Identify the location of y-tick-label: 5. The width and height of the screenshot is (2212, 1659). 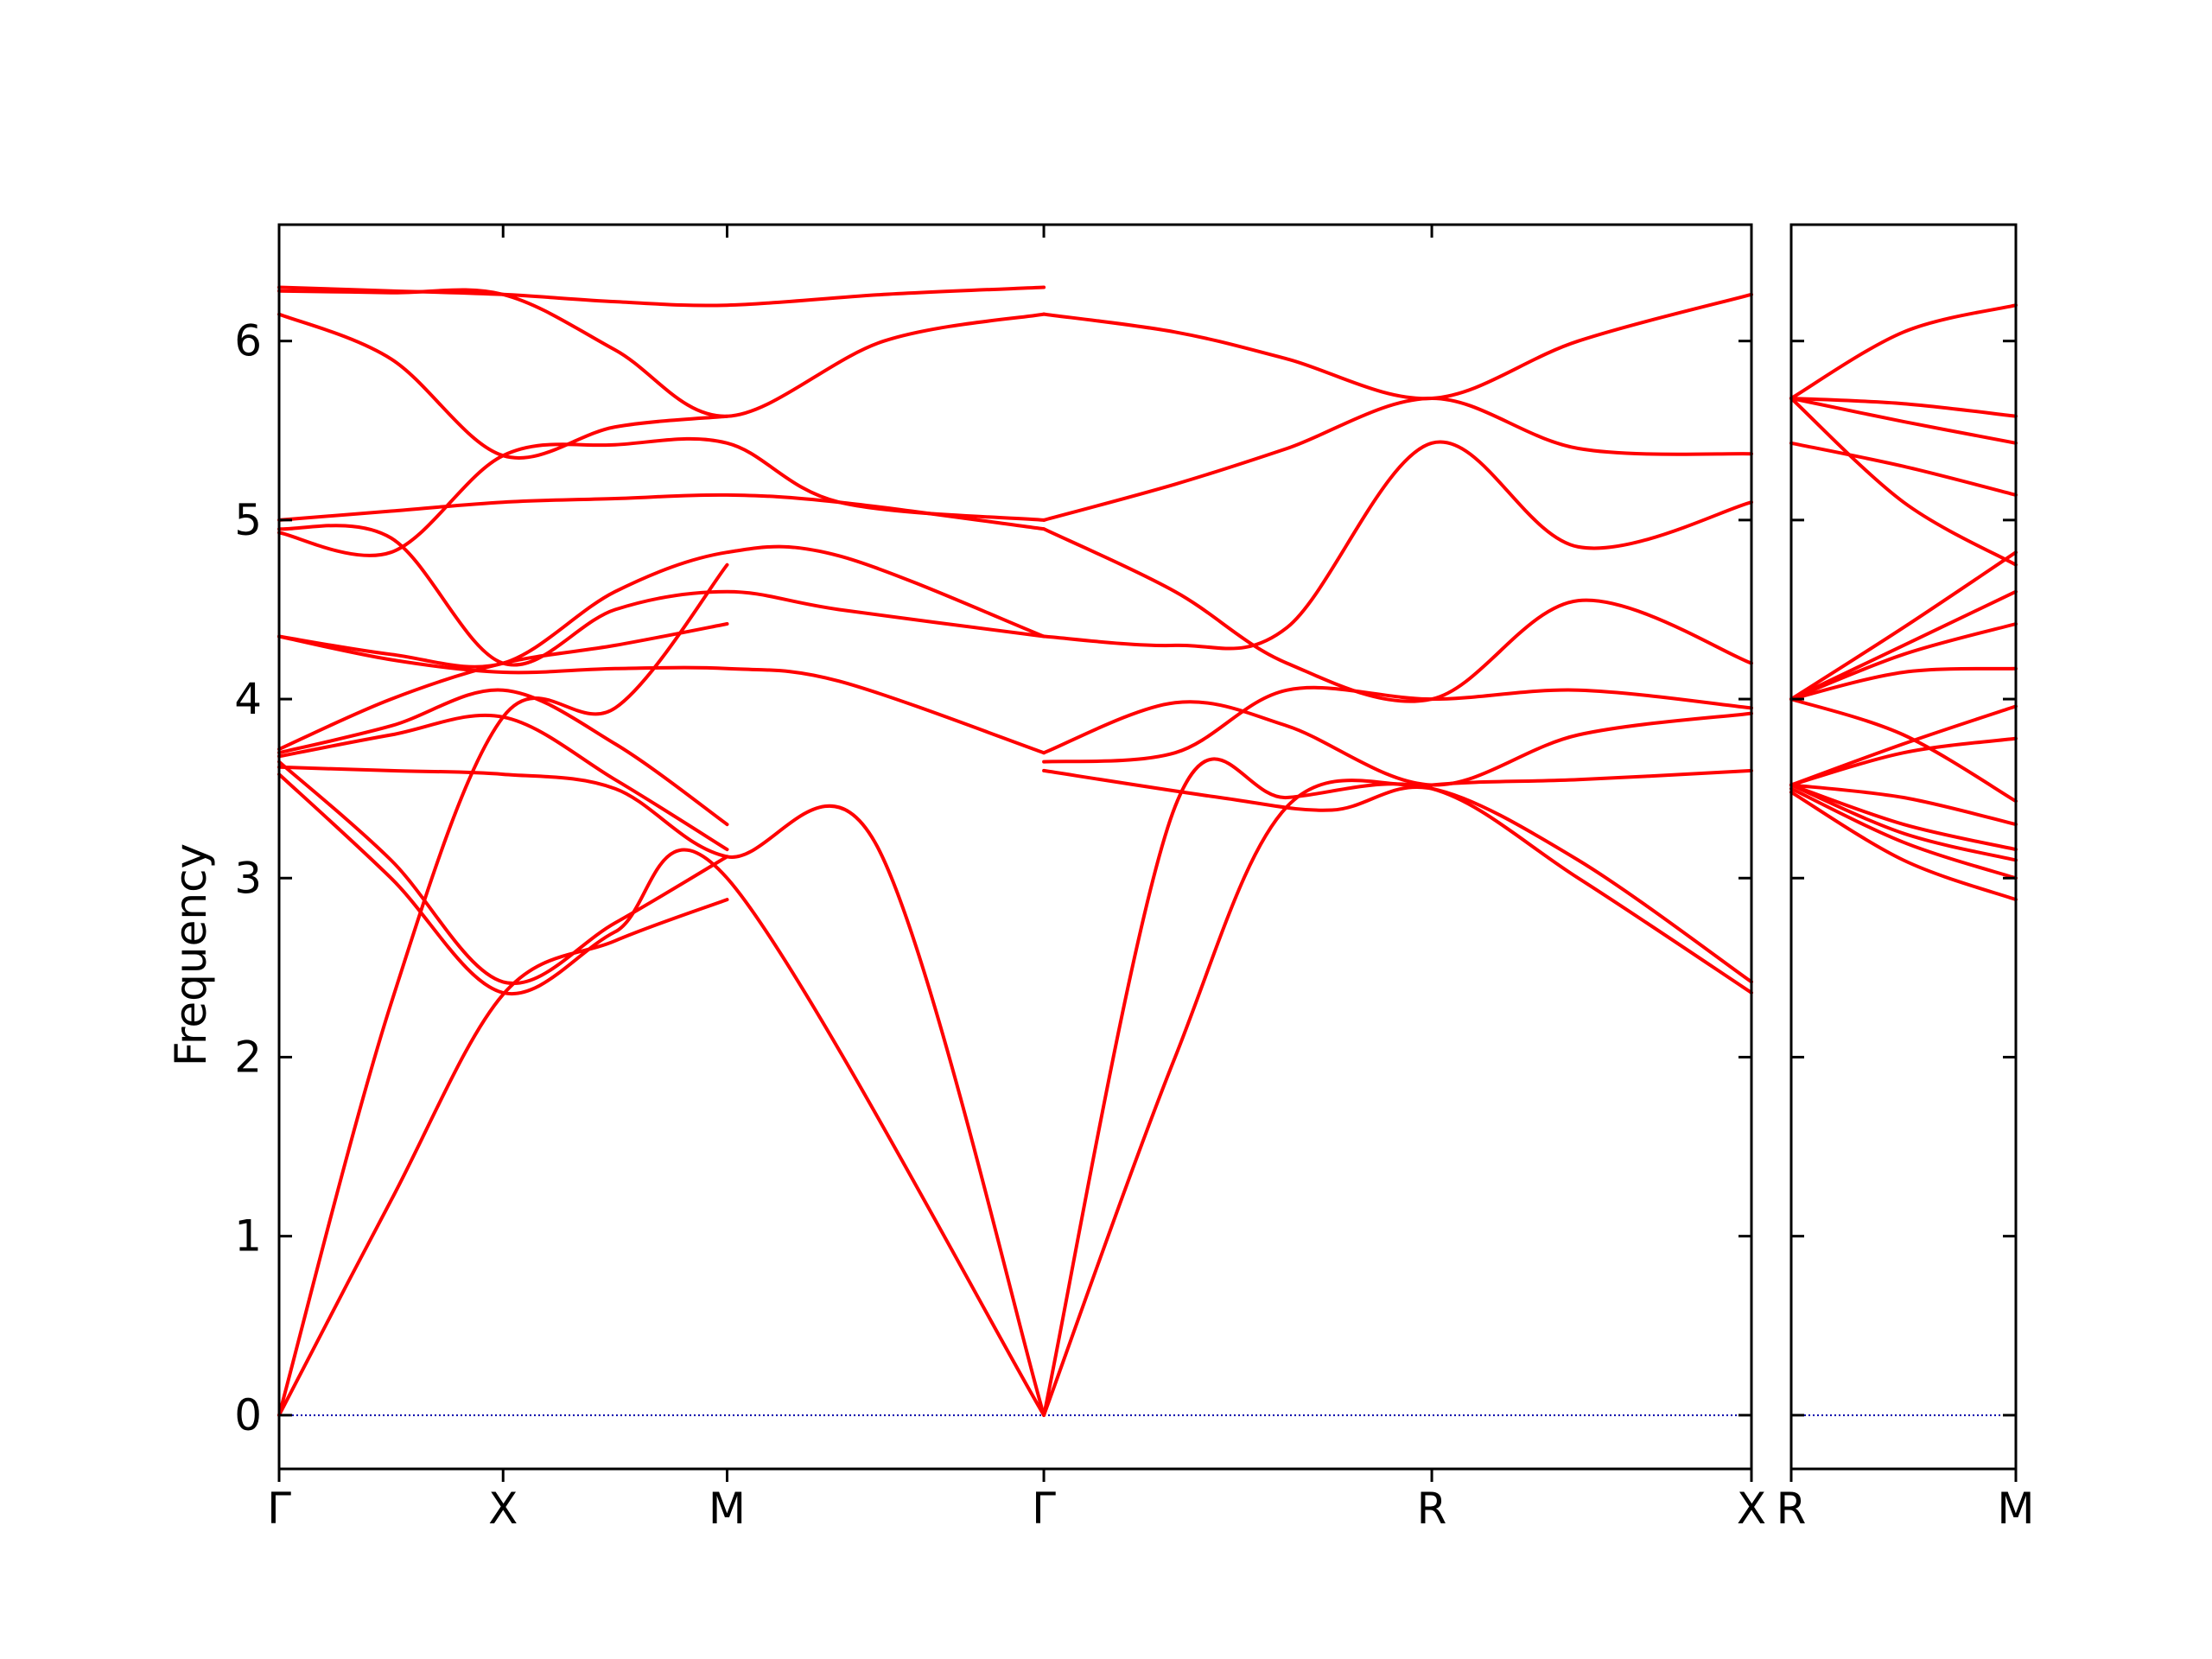
(248, 520).